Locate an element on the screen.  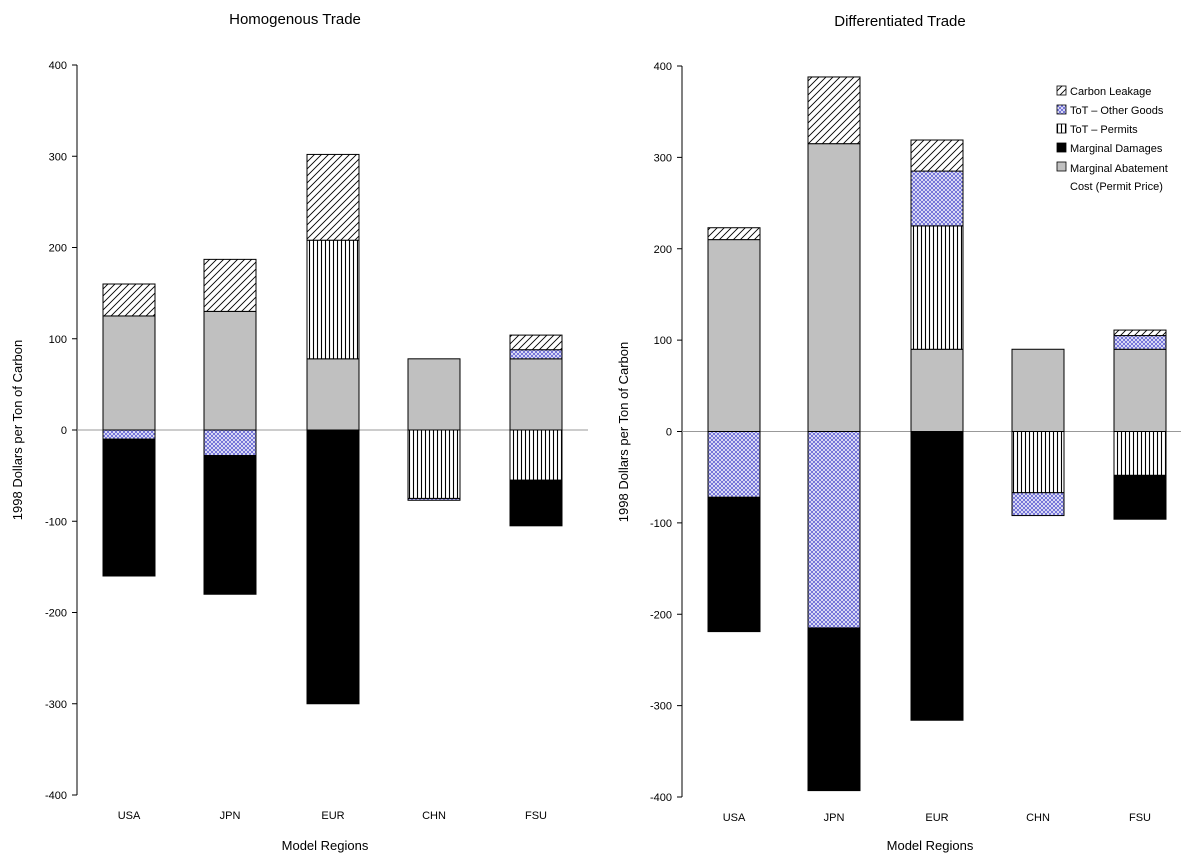
bar-eur-other is located at coordinates (937, 198).